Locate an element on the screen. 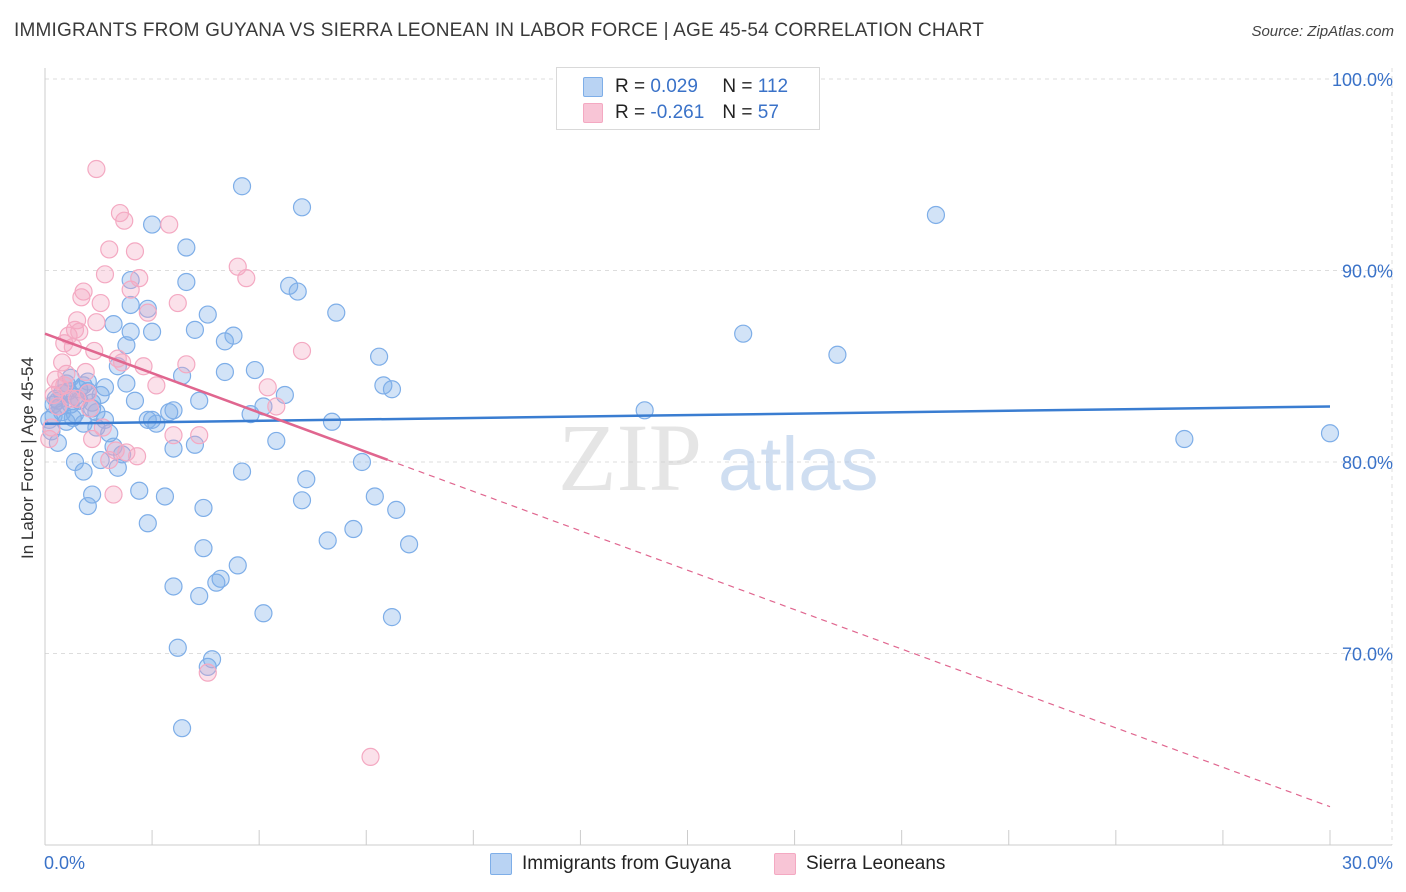 This screenshot has height=892, width=1406. x-tick-label: 0.0% is located at coordinates (64, 863).